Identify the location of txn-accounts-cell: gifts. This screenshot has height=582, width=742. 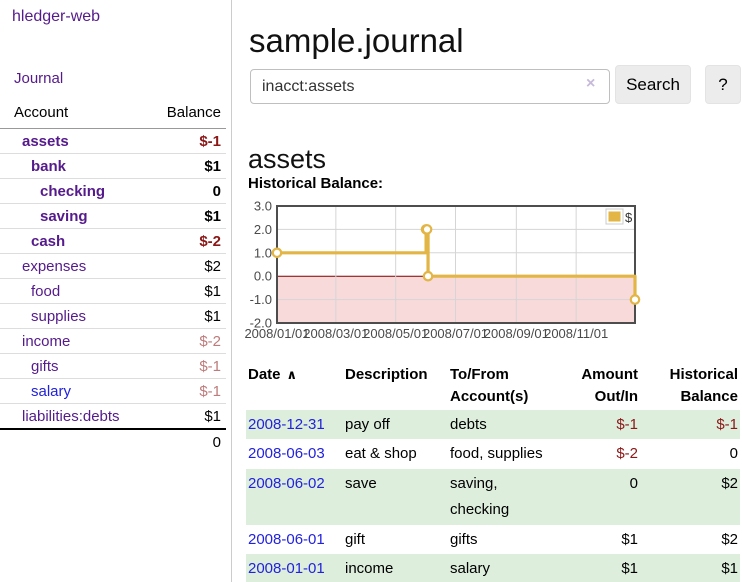
(464, 539).